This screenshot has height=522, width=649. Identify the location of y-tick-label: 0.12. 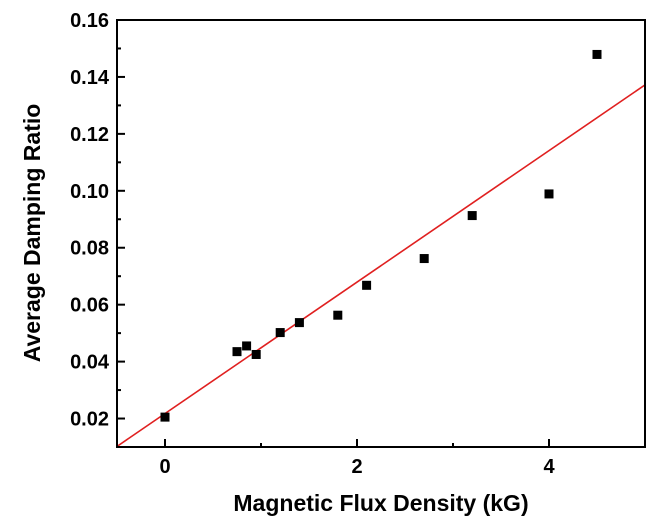
(89, 135).